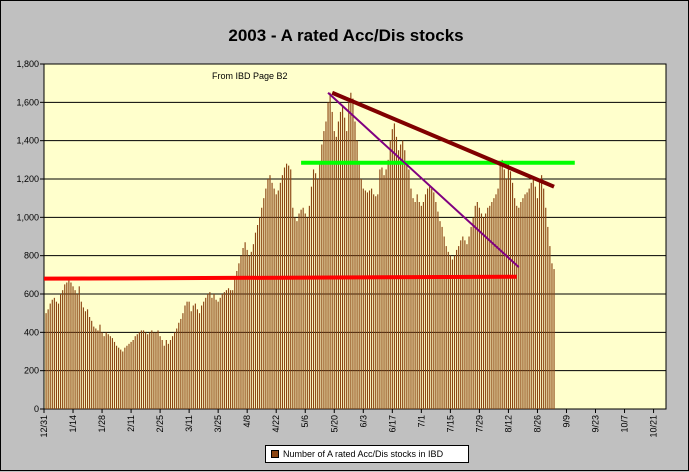  Describe the element at coordinates (247, 421) in the screenshot. I see `x-tick-label: 4/8` at that location.